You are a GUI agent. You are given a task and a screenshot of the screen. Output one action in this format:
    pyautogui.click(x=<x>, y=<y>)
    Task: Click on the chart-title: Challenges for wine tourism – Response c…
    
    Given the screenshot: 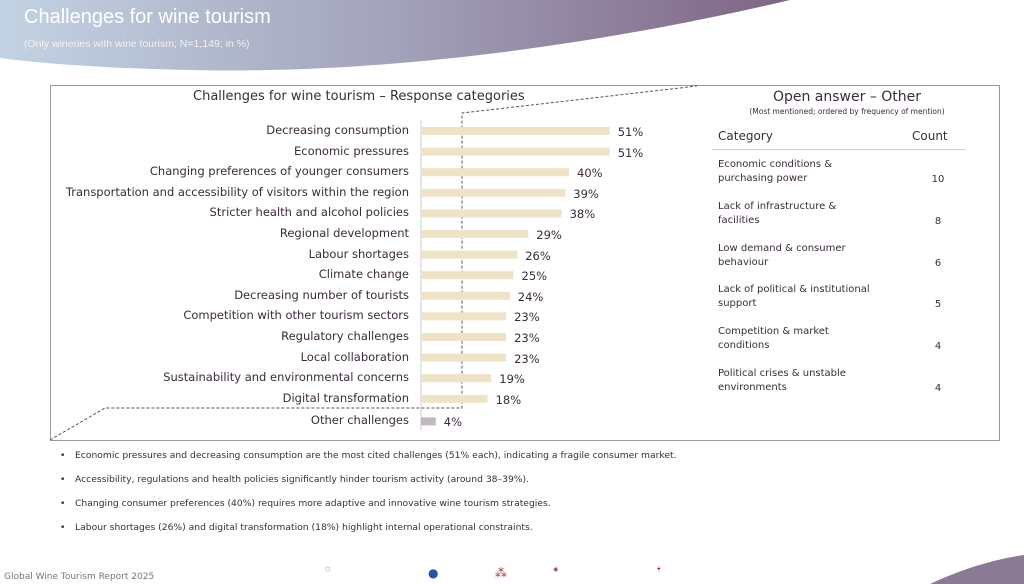 What is the action you would take?
    pyautogui.click(x=359, y=96)
    